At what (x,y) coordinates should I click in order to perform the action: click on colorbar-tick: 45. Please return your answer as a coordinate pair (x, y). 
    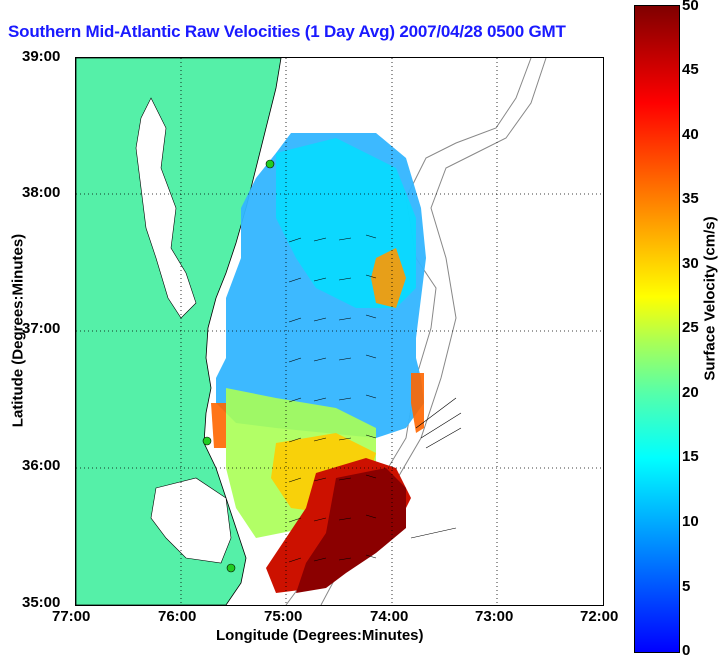
    Looking at the image, I should click on (690, 69).